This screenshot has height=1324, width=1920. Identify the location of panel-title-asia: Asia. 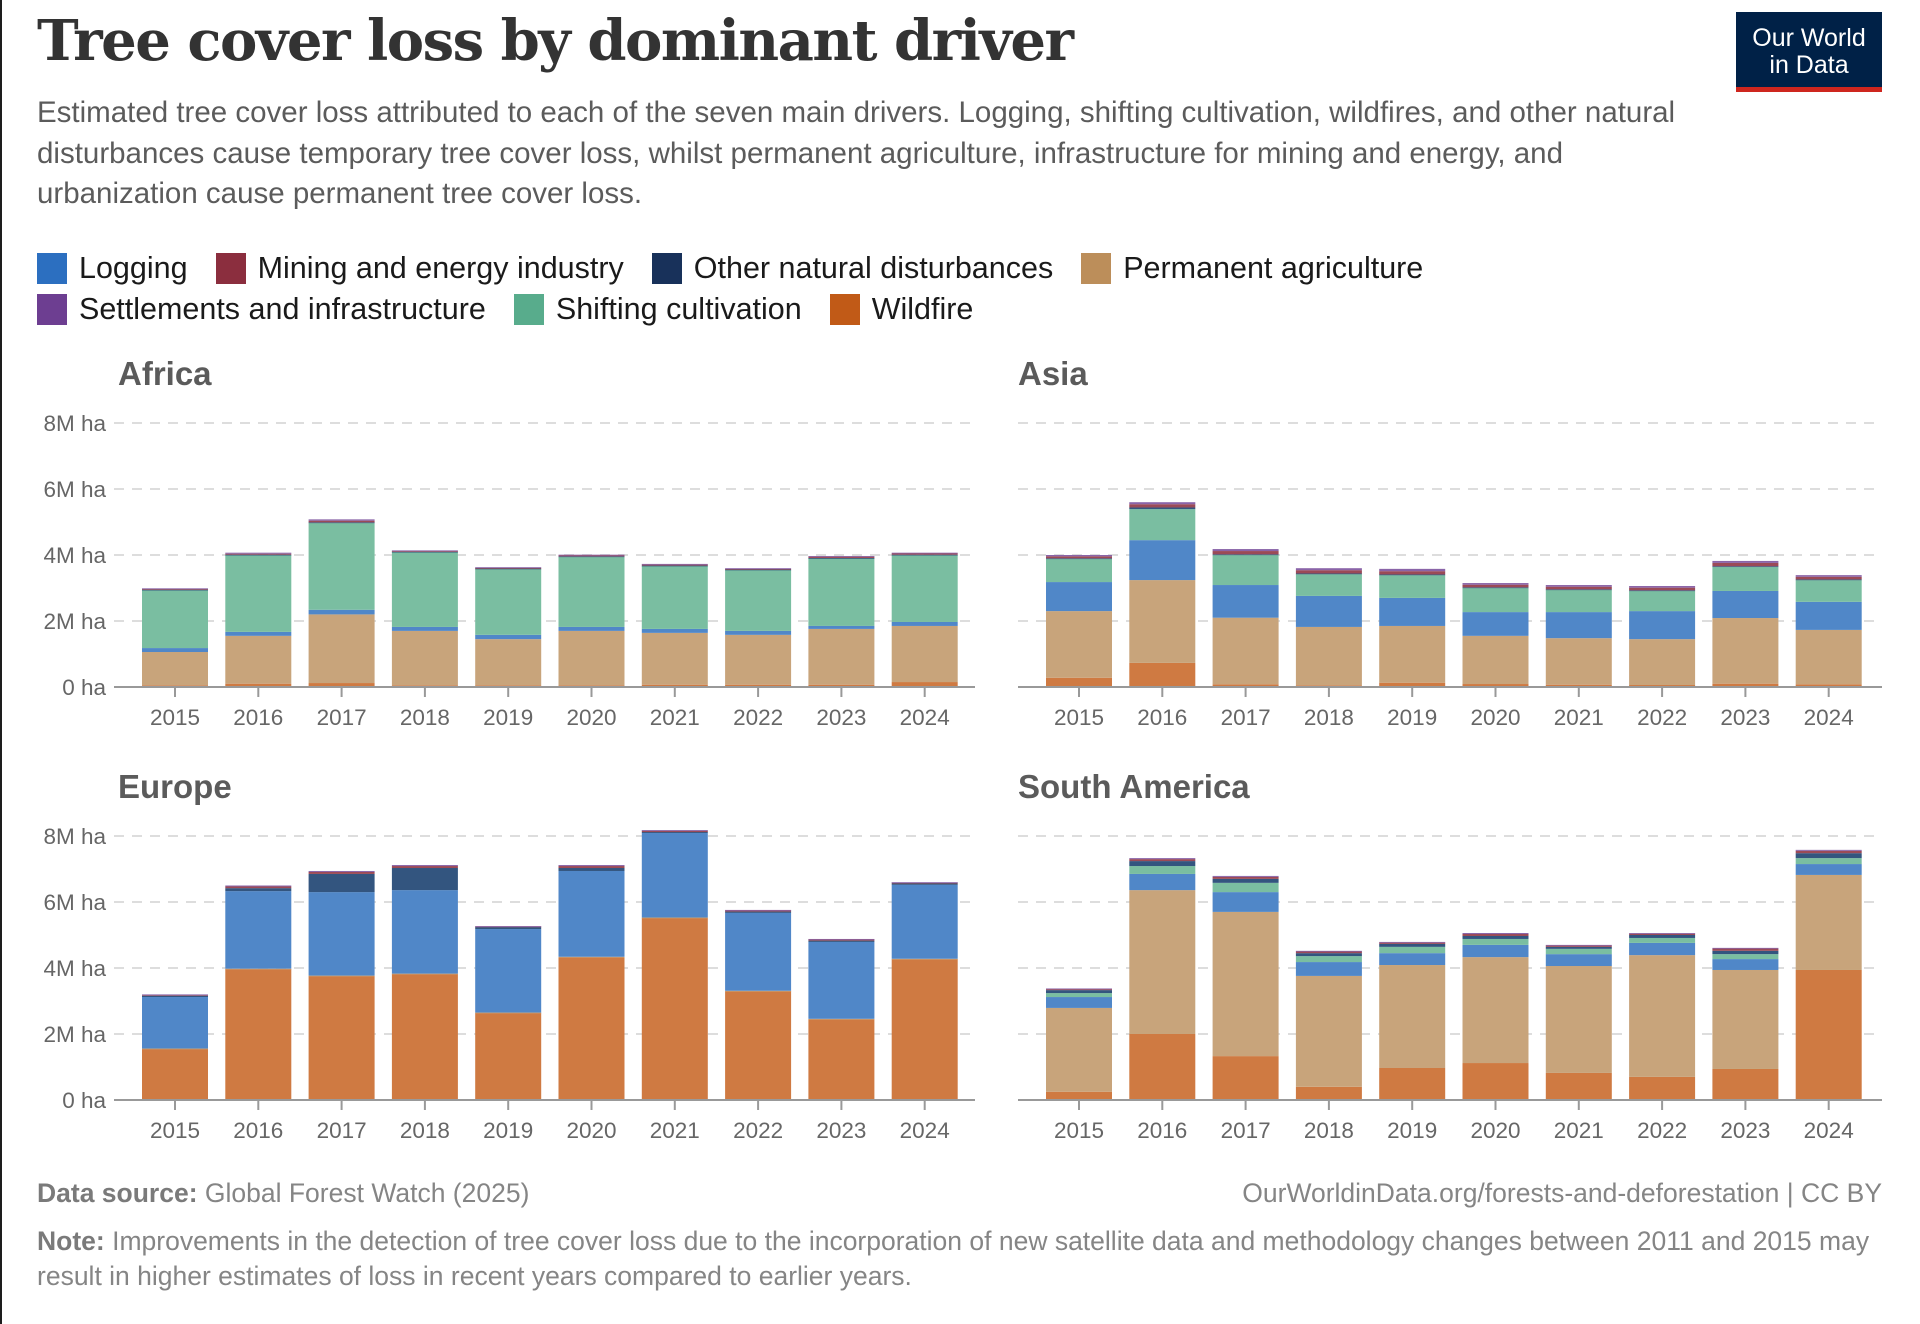
(1053, 373).